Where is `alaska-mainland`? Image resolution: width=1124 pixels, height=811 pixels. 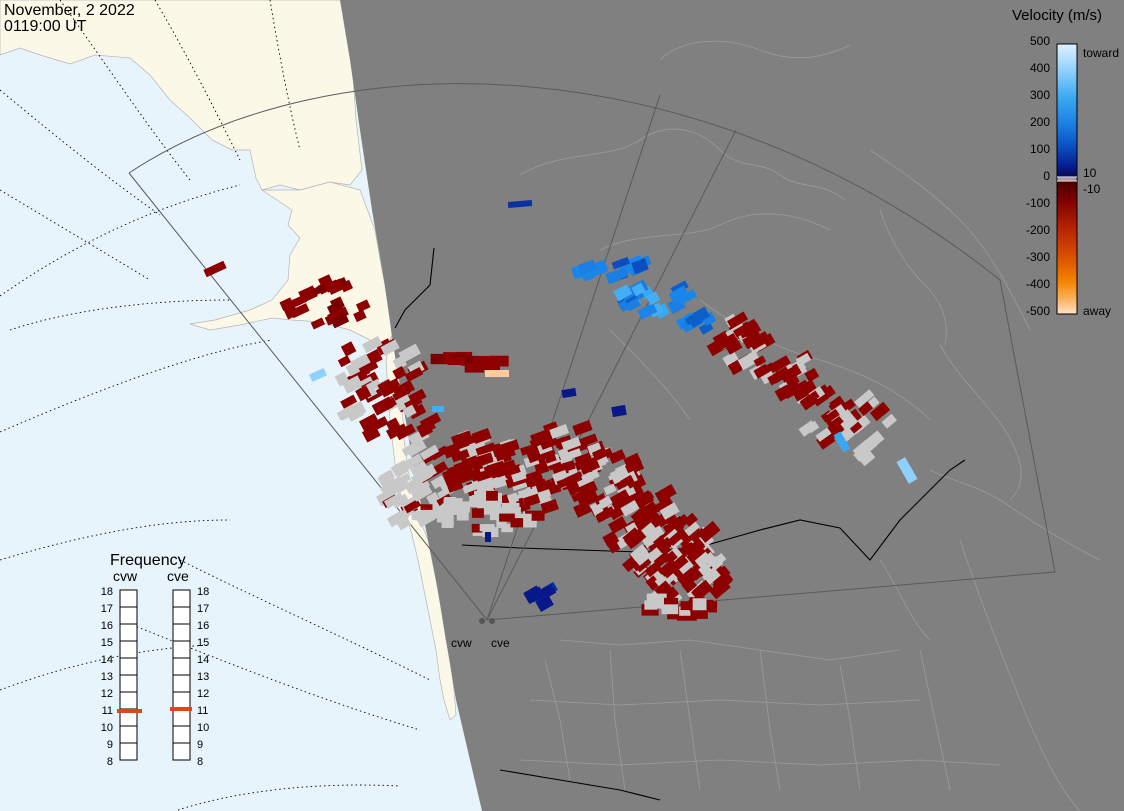 alaska-mainland is located at coordinates (181, 95).